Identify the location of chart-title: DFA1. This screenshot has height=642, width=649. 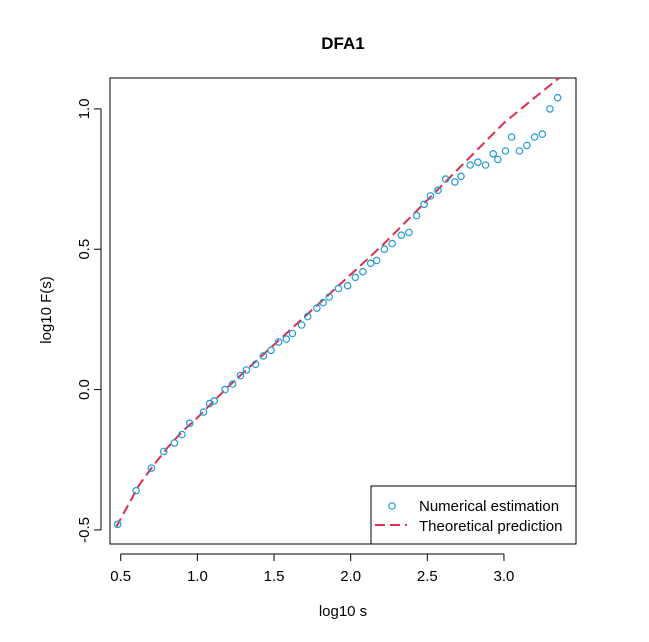
(342, 43).